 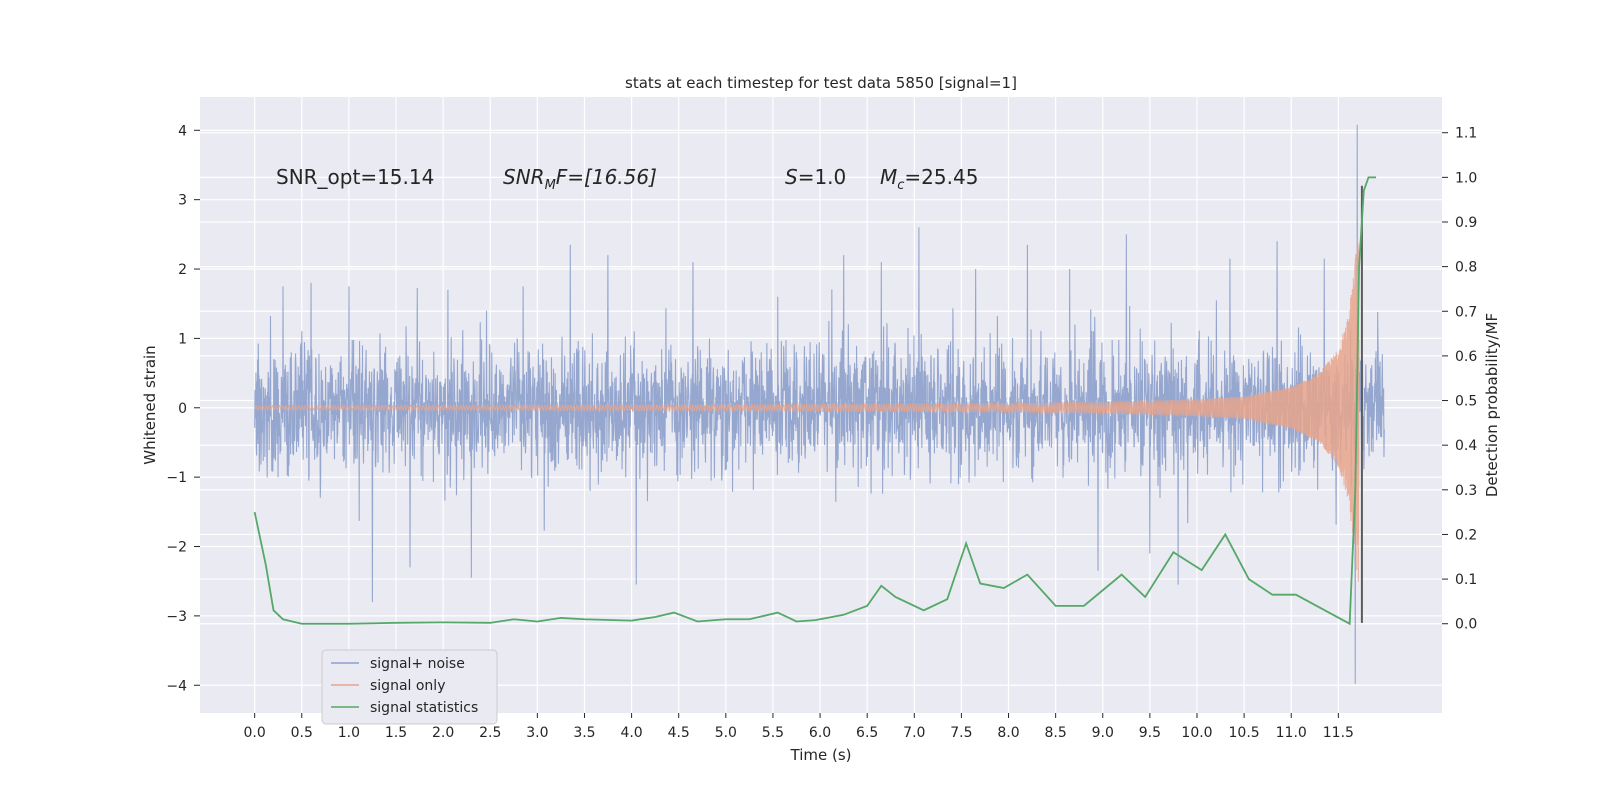 I want to click on x-tick-label: 10.5, so click(x=1244, y=733).